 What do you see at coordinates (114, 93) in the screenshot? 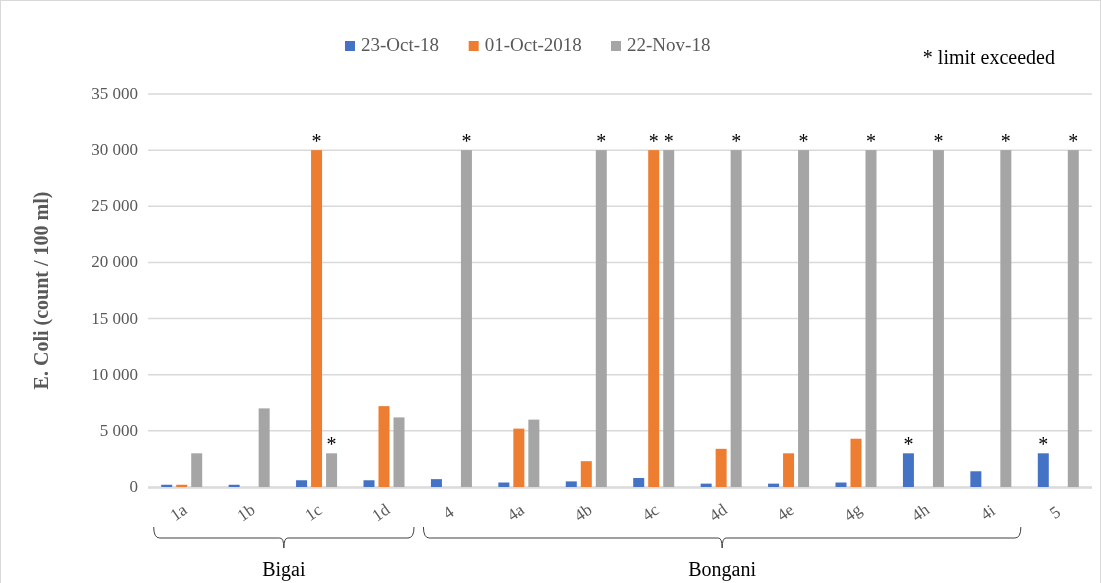
I see `y-tick-label: 35 000` at bounding box center [114, 93].